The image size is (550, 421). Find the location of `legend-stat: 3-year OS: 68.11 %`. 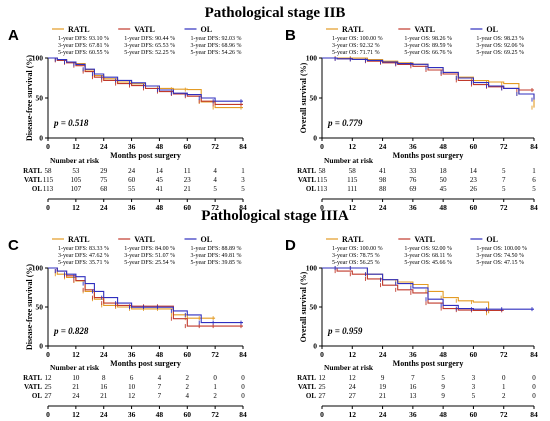

legend-stat: 3-year OS: 68.11 % is located at coordinates (427, 256).